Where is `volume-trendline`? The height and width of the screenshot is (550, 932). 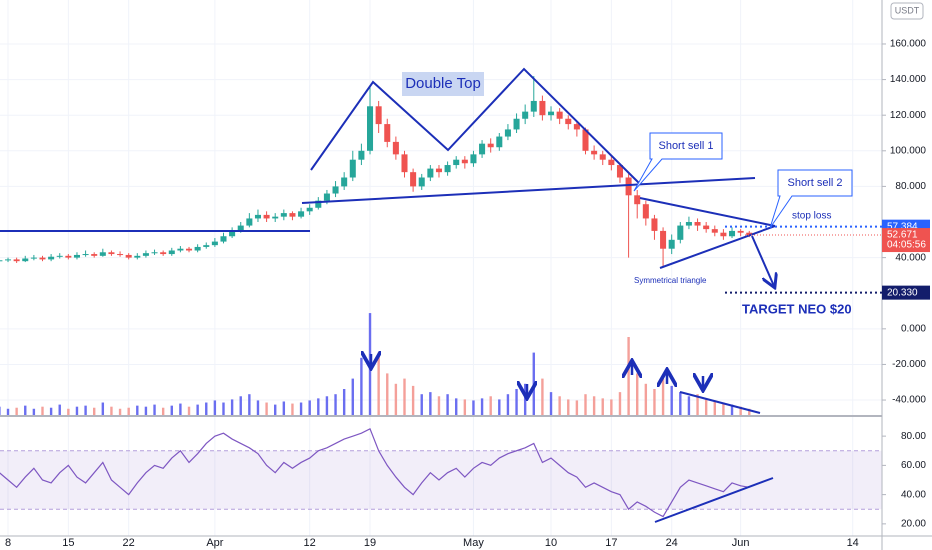 volume-trendline is located at coordinates (720, 402).